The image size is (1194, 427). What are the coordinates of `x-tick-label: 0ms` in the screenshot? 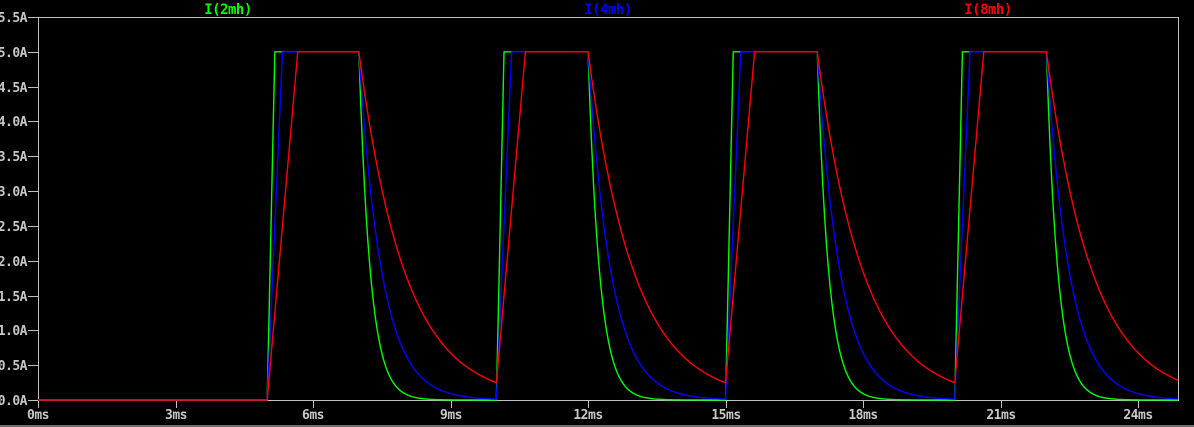 It's located at (38, 415).